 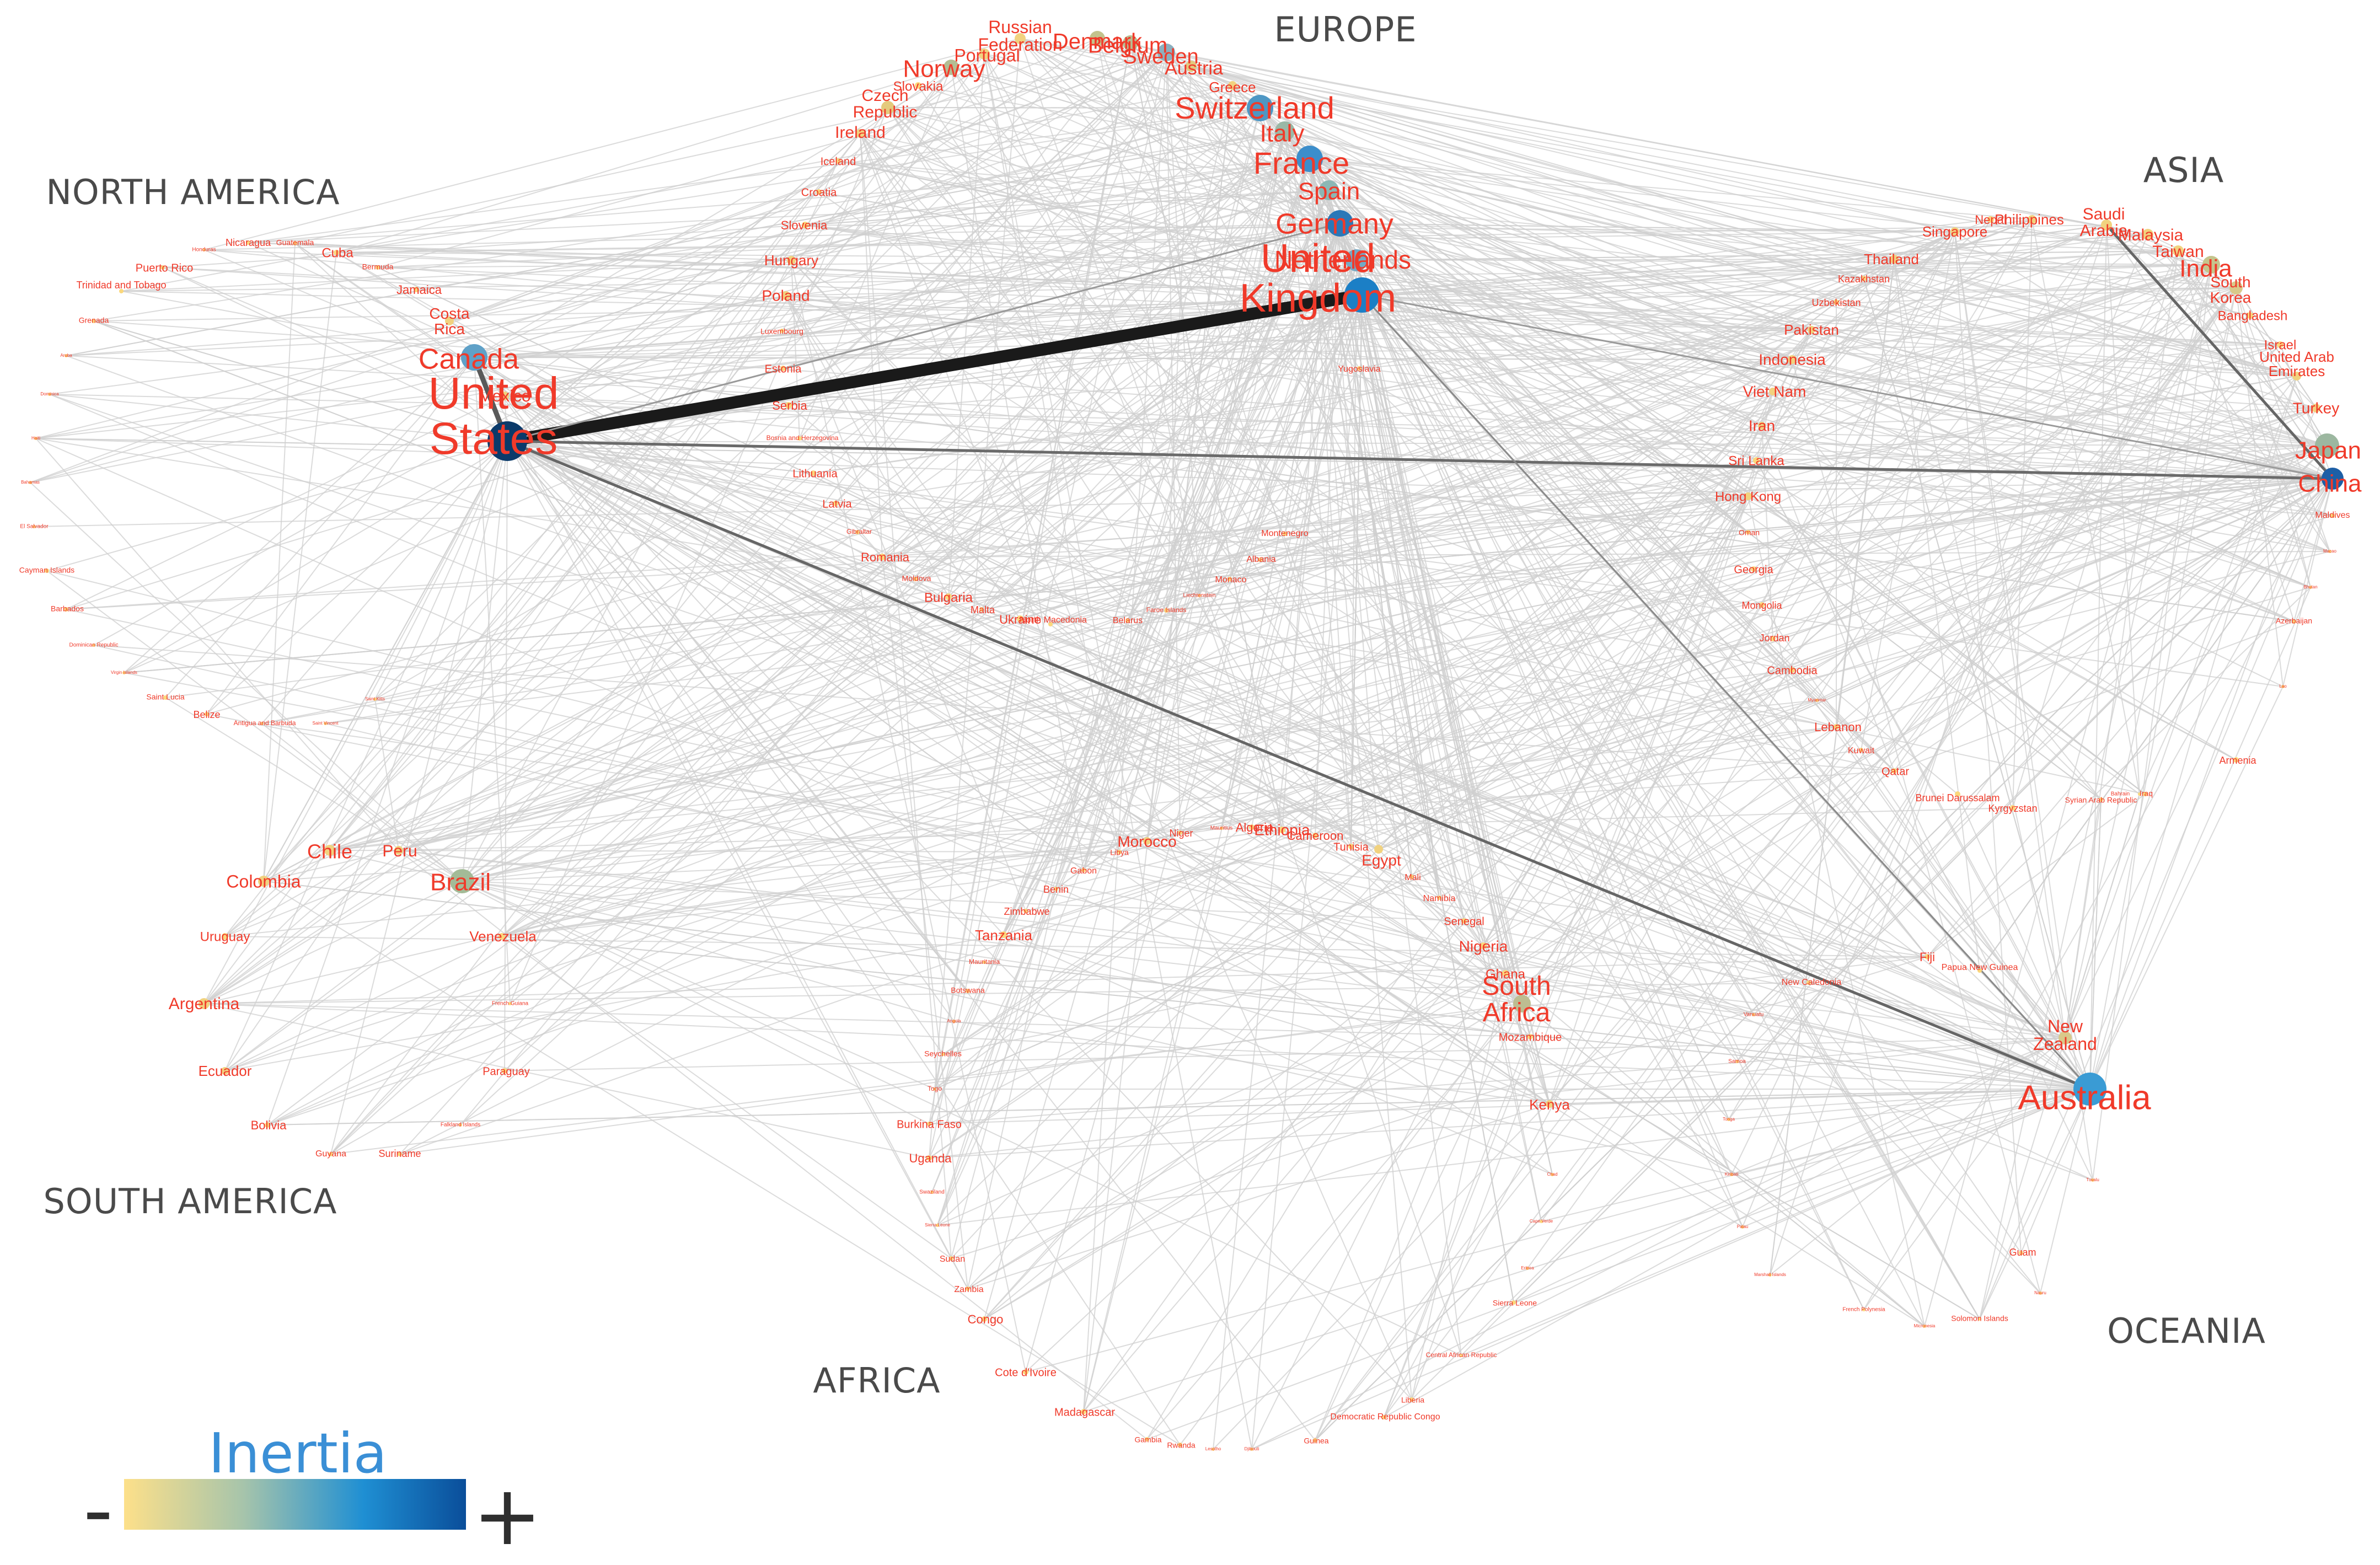 I want to click on node-mz, so click(x=1530, y=1036).